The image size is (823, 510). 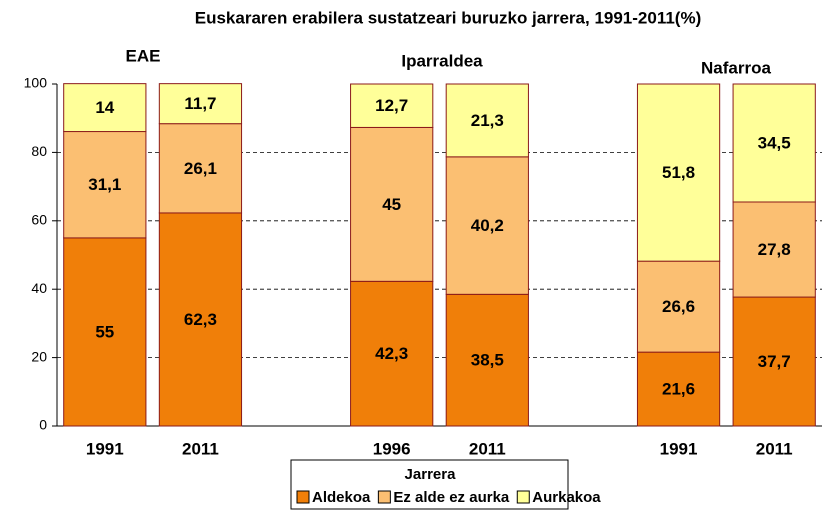 I want to click on data-label: 51,8, so click(x=678, y=172).